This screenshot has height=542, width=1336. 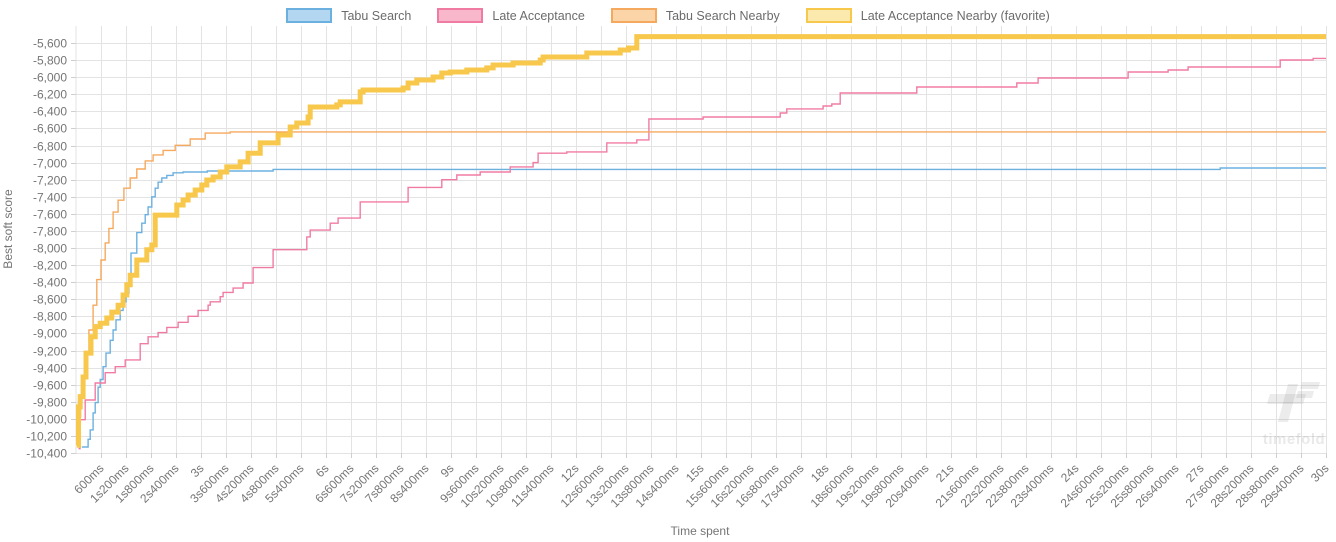 What do you see at coordinates (50, 334) in the screenshot?
I see `y-tick-label: -9,000` at bounding box center [50, 334].